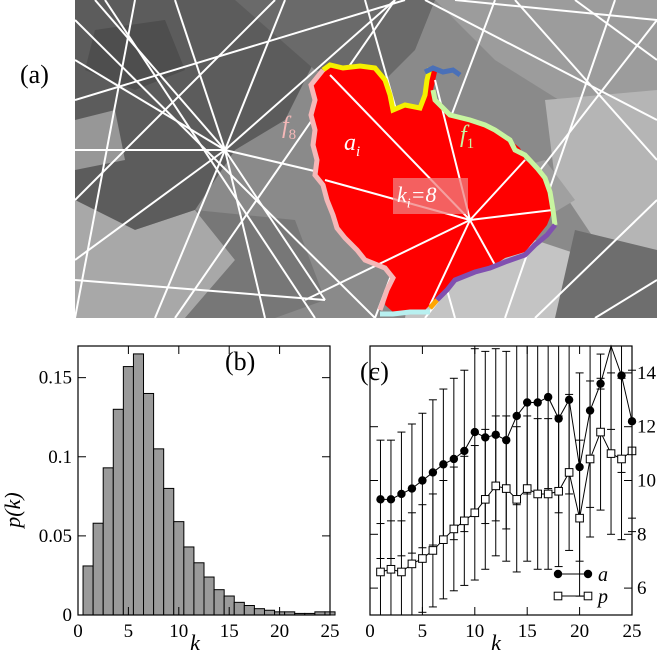  What do you see at coordinates (370, 631) in the screenshot?
I see `scaling-xtick-label: 0` at bounding box center [370, 631].